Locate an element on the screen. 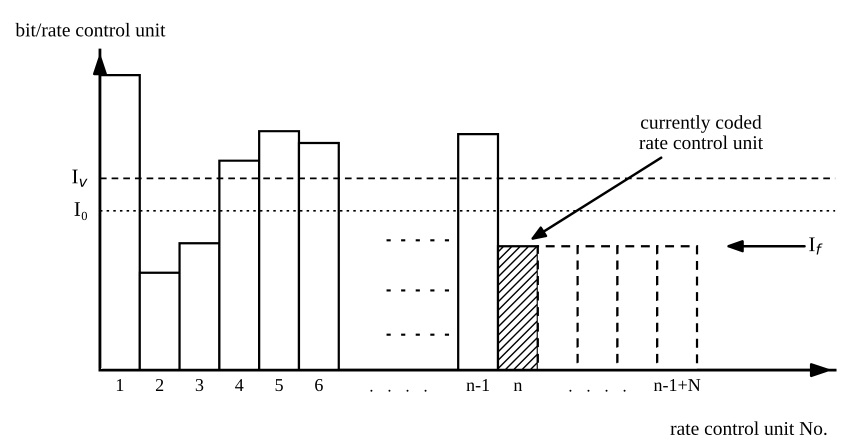 The width and height of the screenshot is (847, 447). x-tick-label: 3 is located at coordinates (200, 385).